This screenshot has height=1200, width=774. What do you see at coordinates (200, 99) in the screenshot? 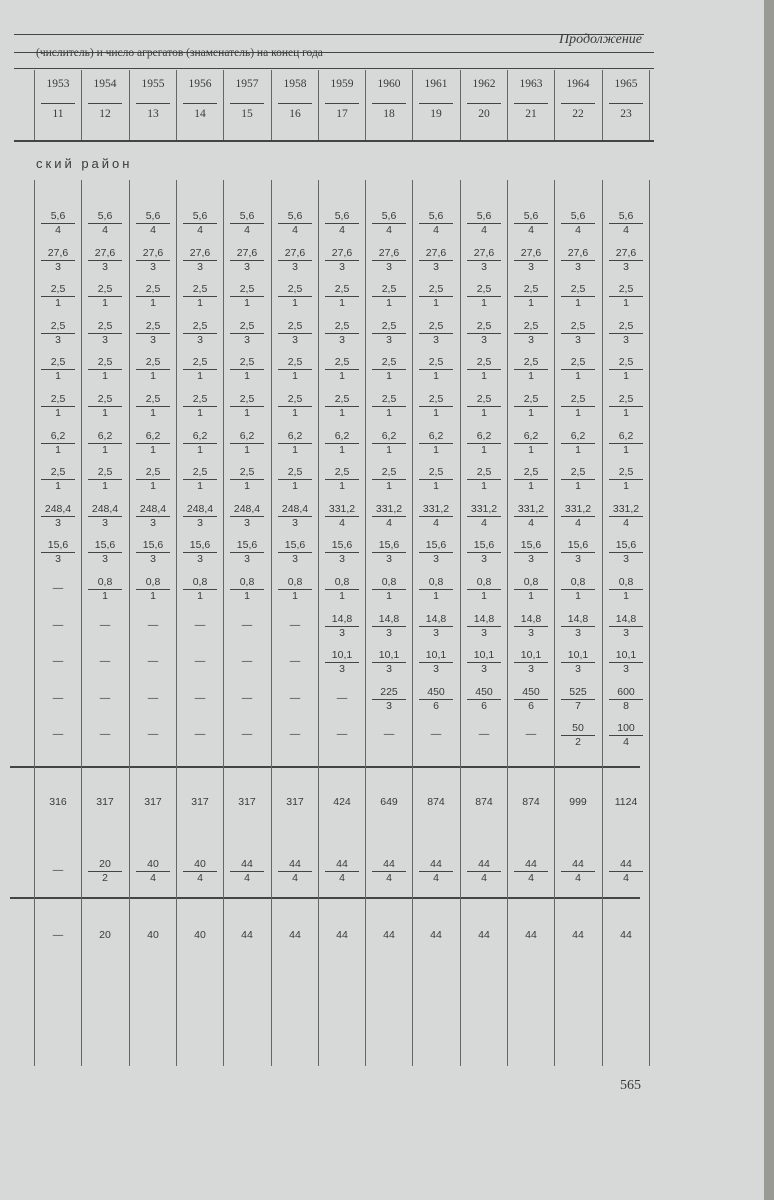
I see `year-header: 1956 14` at bounding box center [200, 99].